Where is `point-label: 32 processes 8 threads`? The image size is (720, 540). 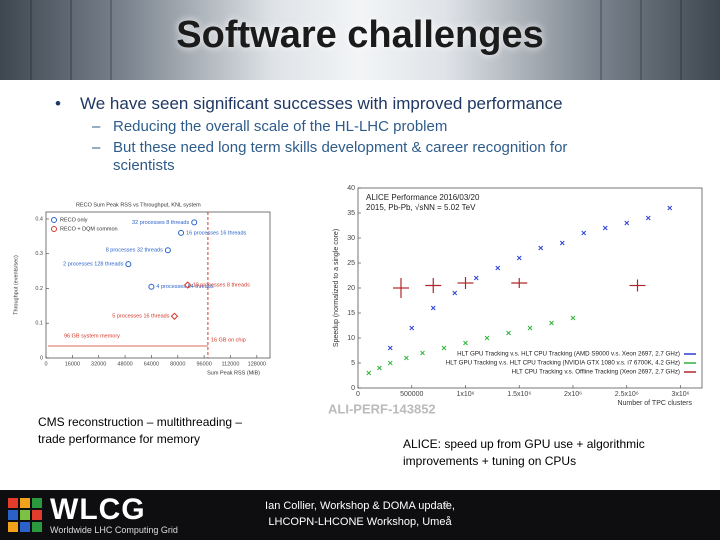
point-label: 32 processes 8 threads is located at coordinates (160, 223).